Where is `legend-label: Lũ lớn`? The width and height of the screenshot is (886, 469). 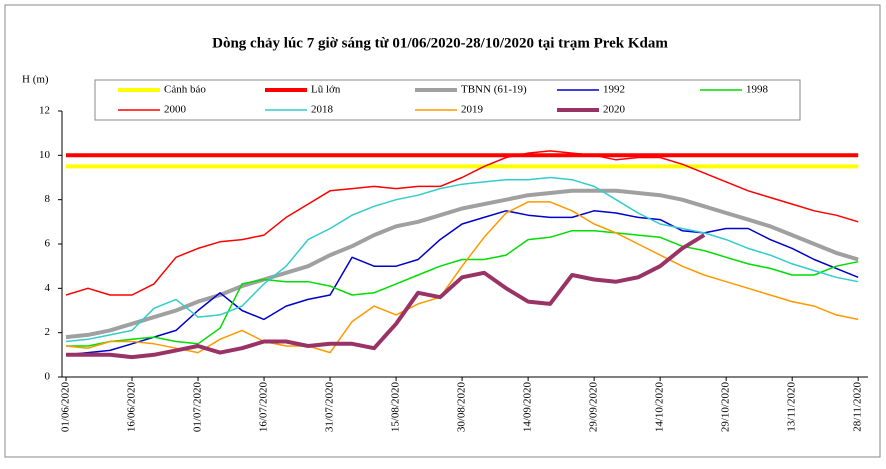 legend-label: Lũ lớn is located at coordinates (326, 90).